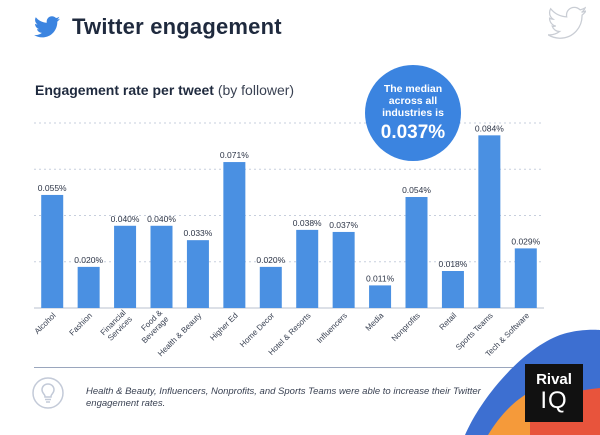 The image size is (600, 435). I want to click on bar-value-label: 0.038%, so click(307, 223).